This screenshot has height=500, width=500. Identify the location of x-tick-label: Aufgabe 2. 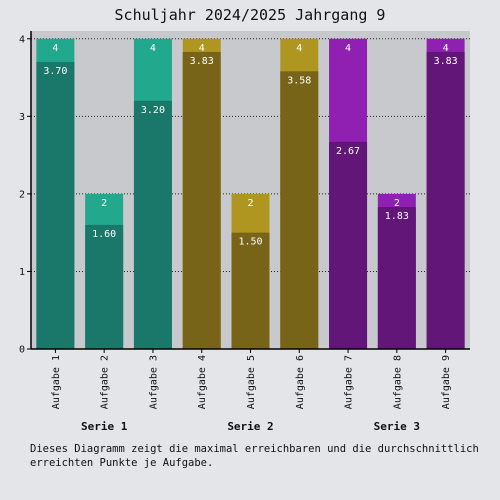
(105, 382).